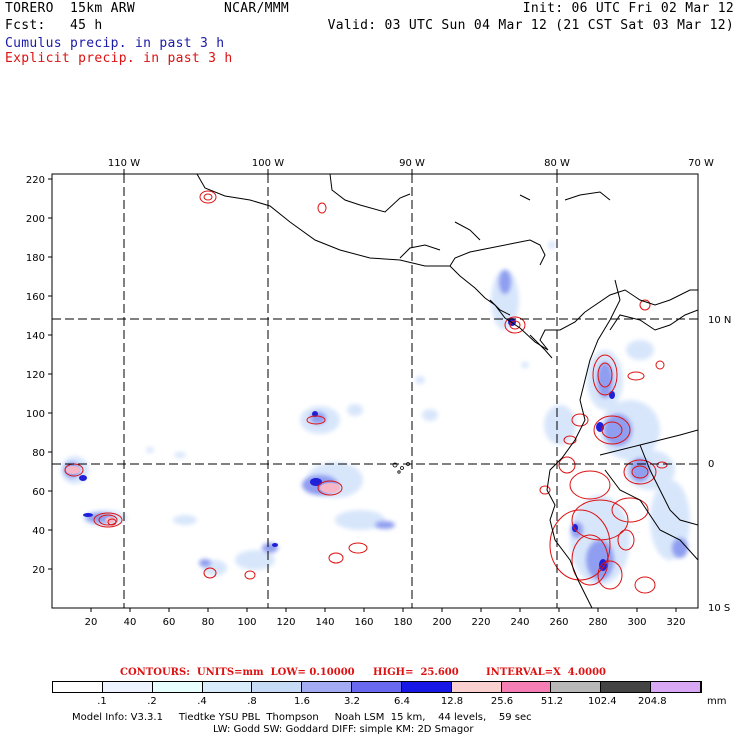 The image size is (740, 740). Describe the element at coordinates (412, 163) in the screenshot. I see `lon-label: 90 W` at that location.